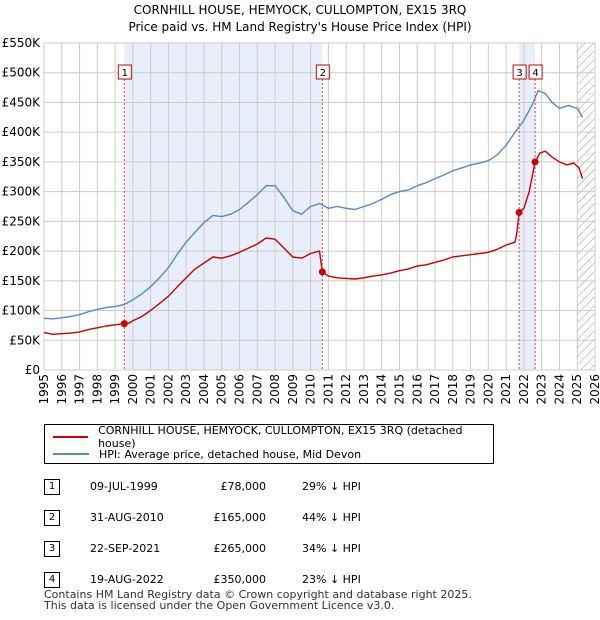  What do you see at coordinates (22, 251) in the screenshot?
I see `y-tick-label: £200K` at bounding box center [22, 251].